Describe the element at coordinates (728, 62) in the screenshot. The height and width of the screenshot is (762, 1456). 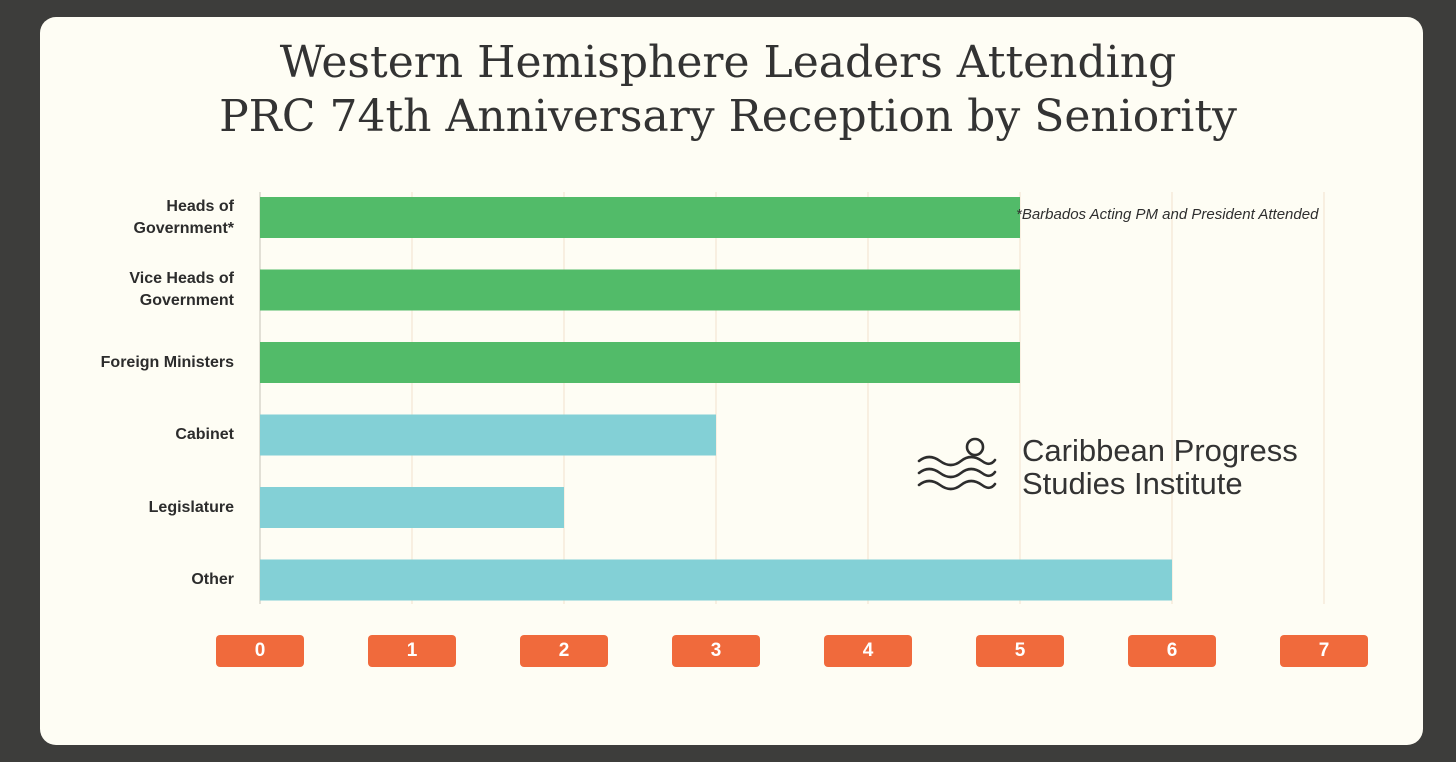
I see `title-line-1: Western Hemisphere Leaders Attending` at that location.